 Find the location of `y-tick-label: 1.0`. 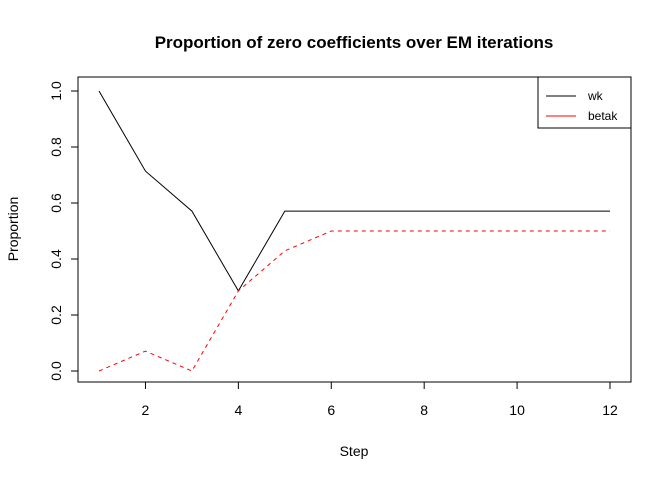

y-tick-label: 1.0 is located at coordinates (56, 91).